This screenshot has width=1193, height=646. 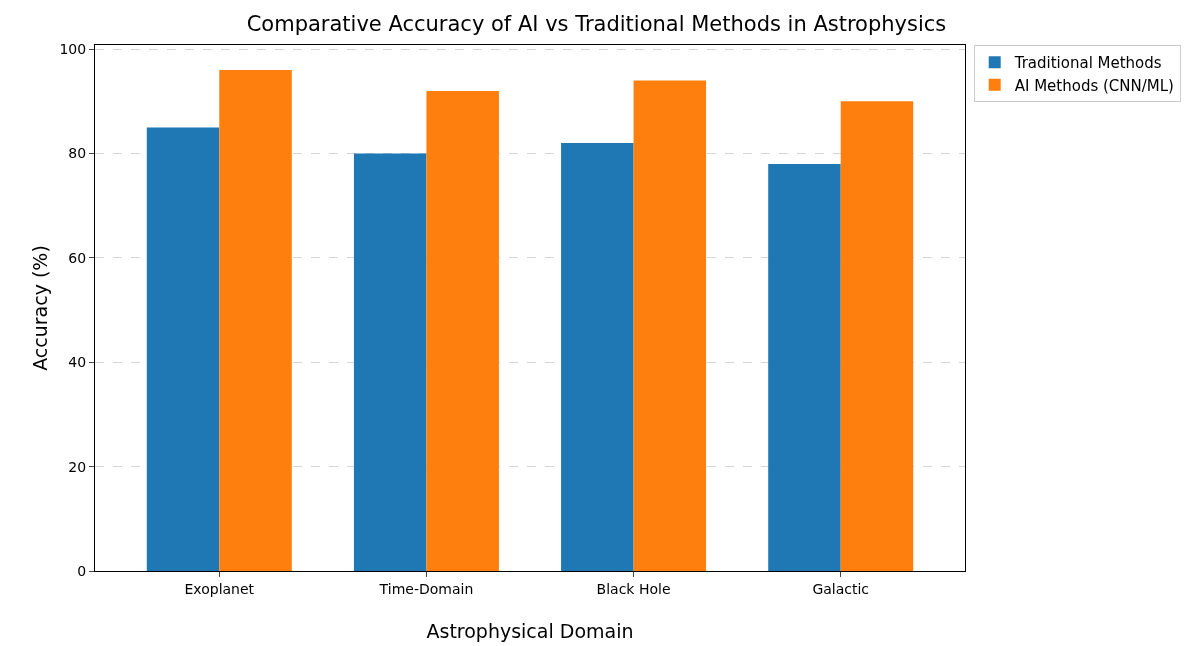 What do you see at coordinates (426, 588) in the screenshot?
I see `x-tick-label: Time-Domain` at bounding box center [426, 588].